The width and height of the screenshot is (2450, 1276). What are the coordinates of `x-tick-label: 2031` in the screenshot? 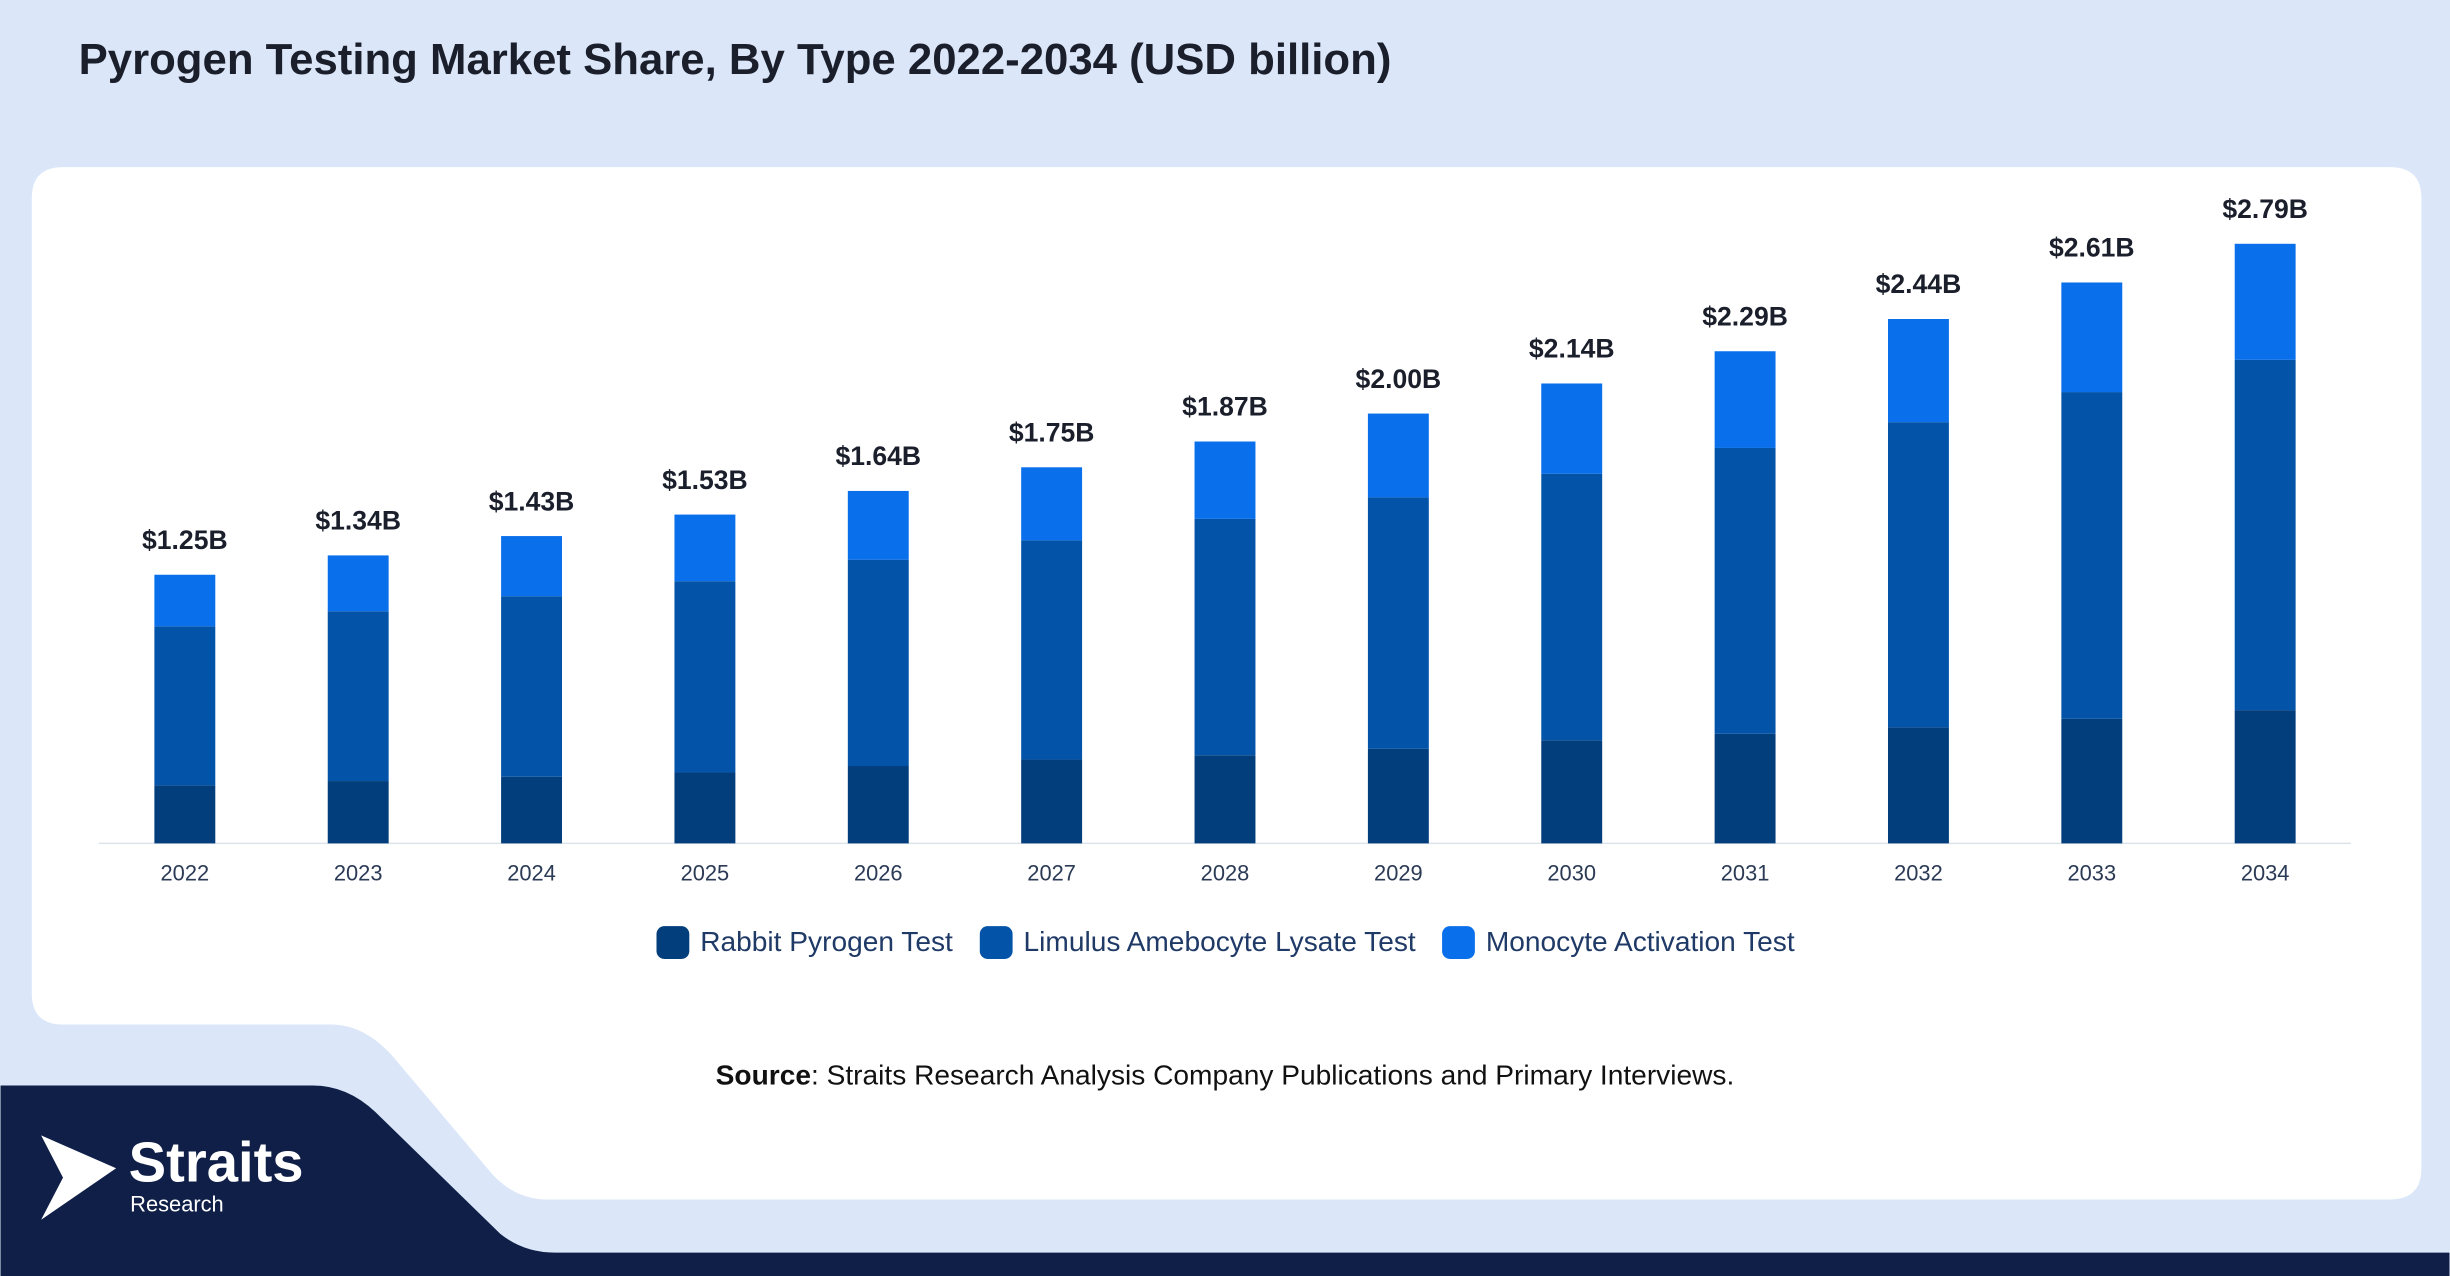 It's located at (1745, 872).